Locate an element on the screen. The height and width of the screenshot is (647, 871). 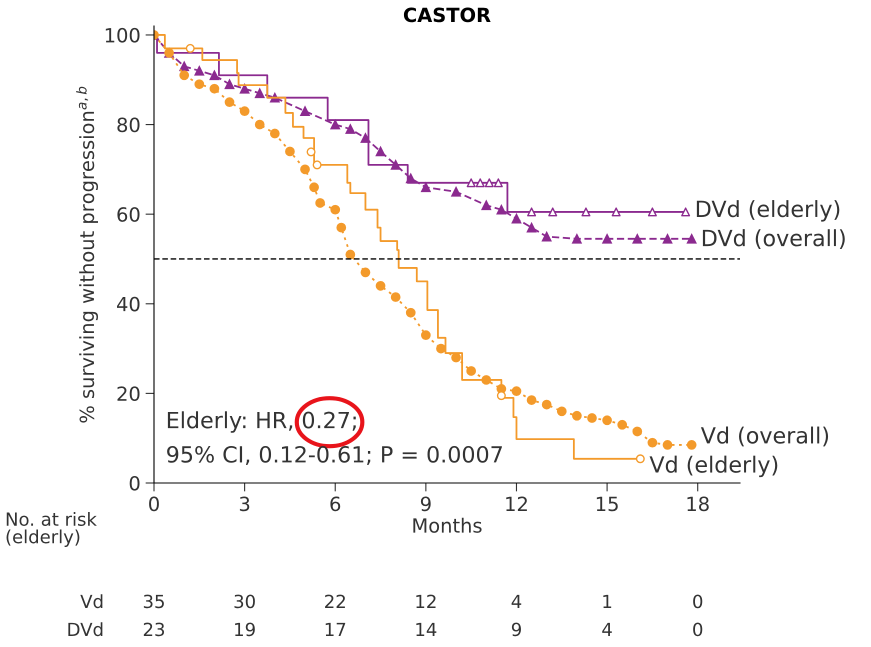
series-label: DVd (elderly) is located at coordinates (768, 211).